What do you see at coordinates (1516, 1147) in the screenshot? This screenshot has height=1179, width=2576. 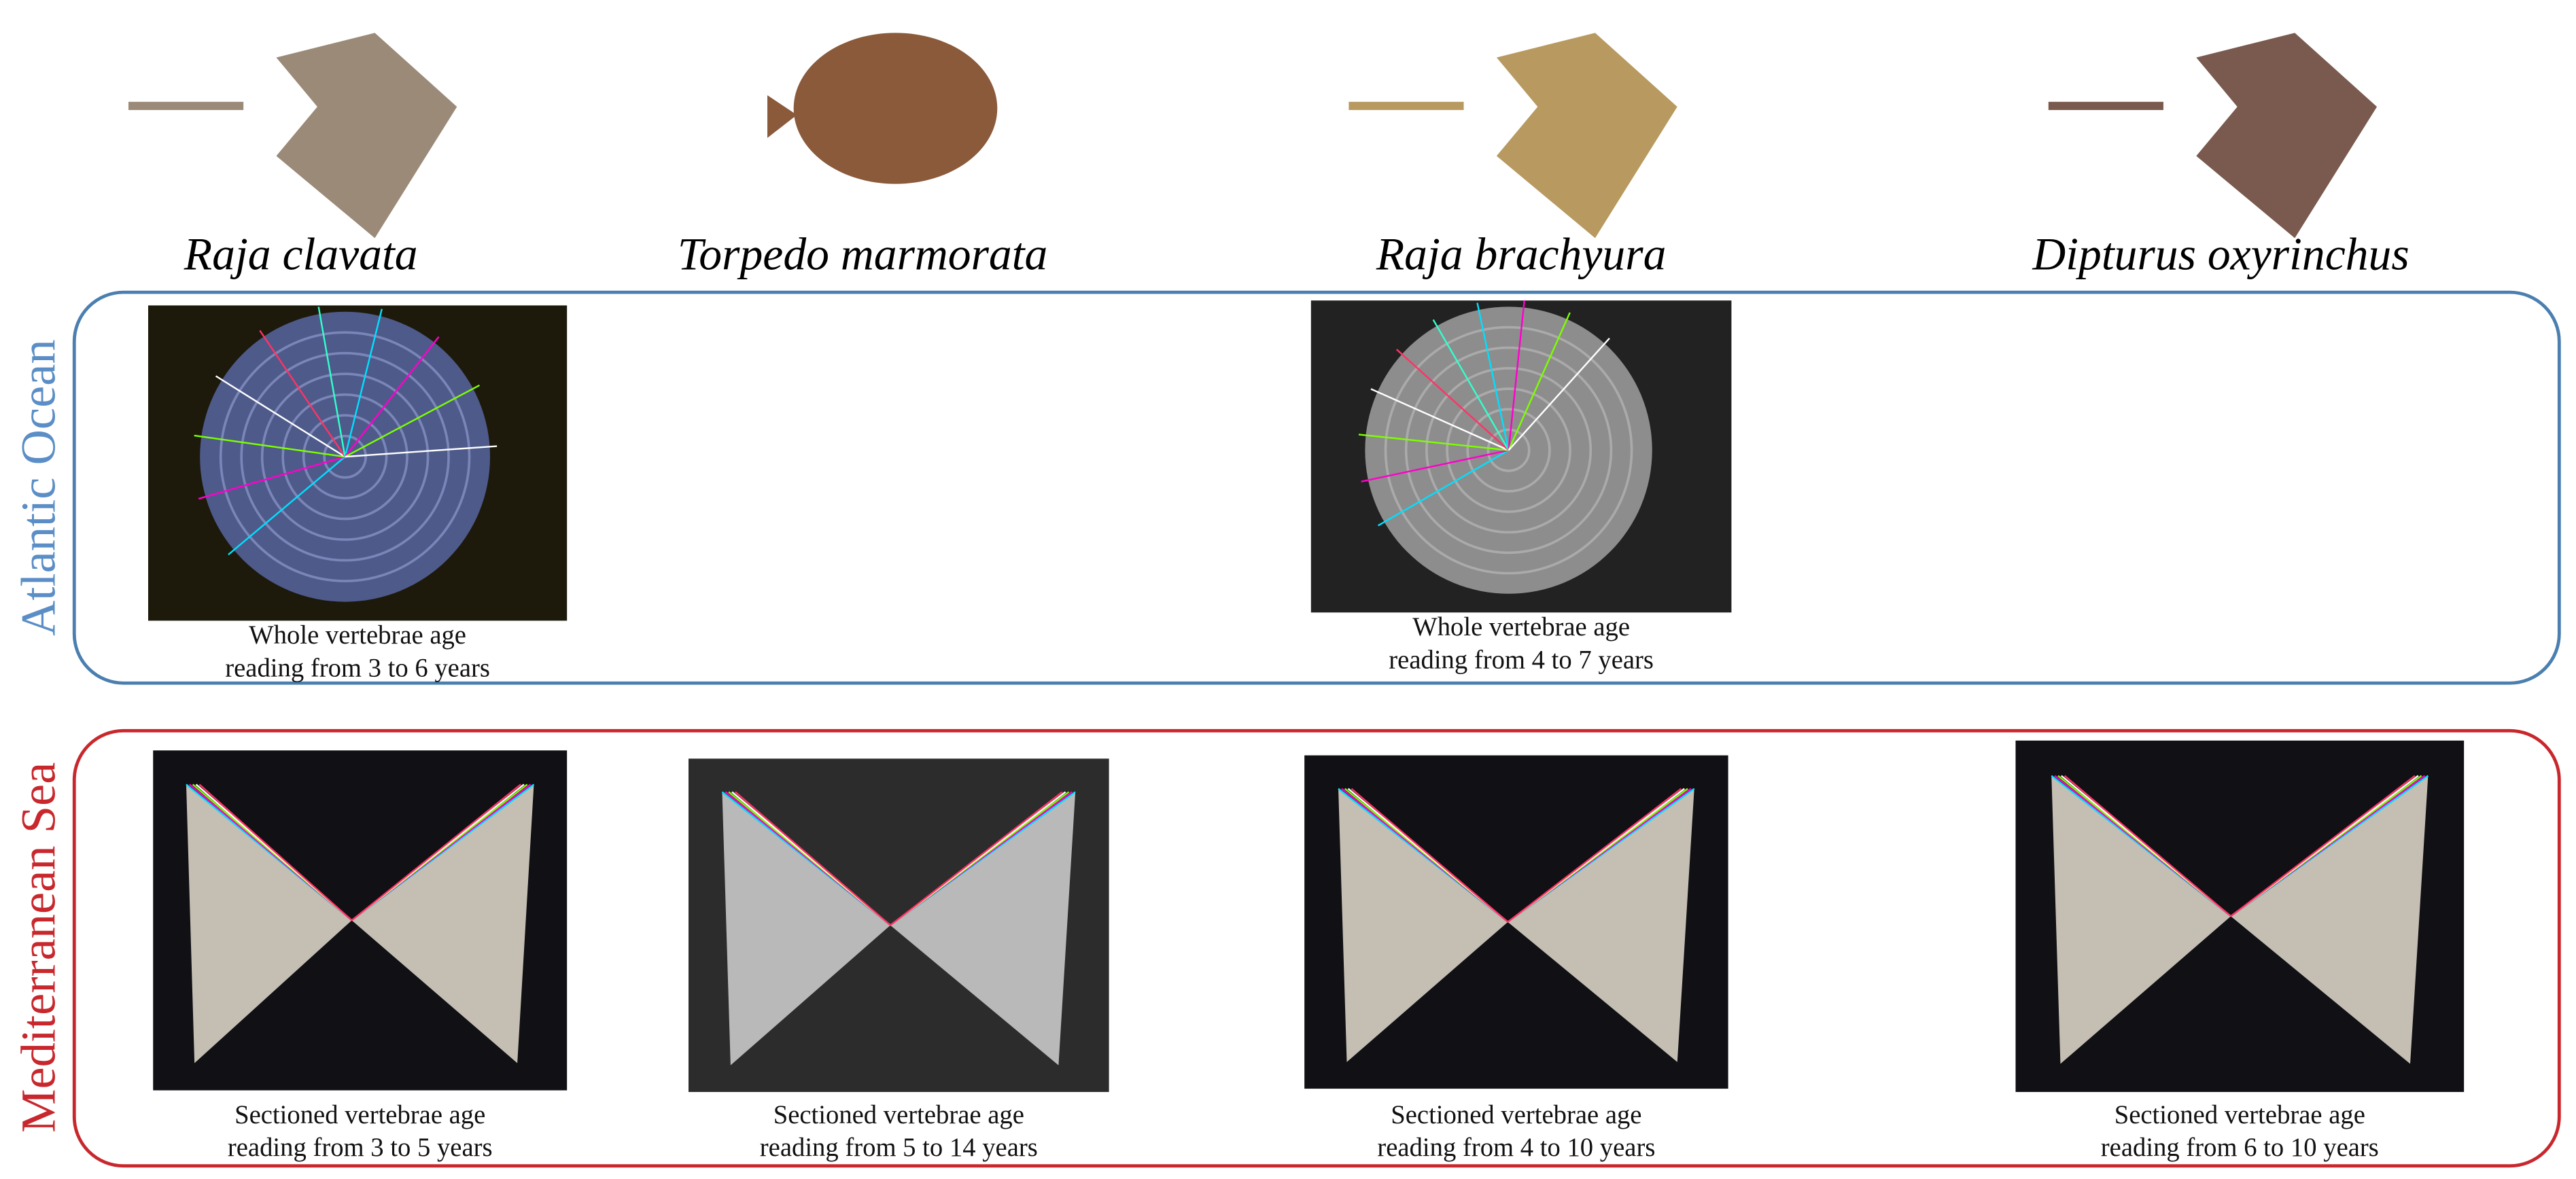 I see `panel-caption: reading from 4 to 10 years` at bounding box center [1516, 1147].